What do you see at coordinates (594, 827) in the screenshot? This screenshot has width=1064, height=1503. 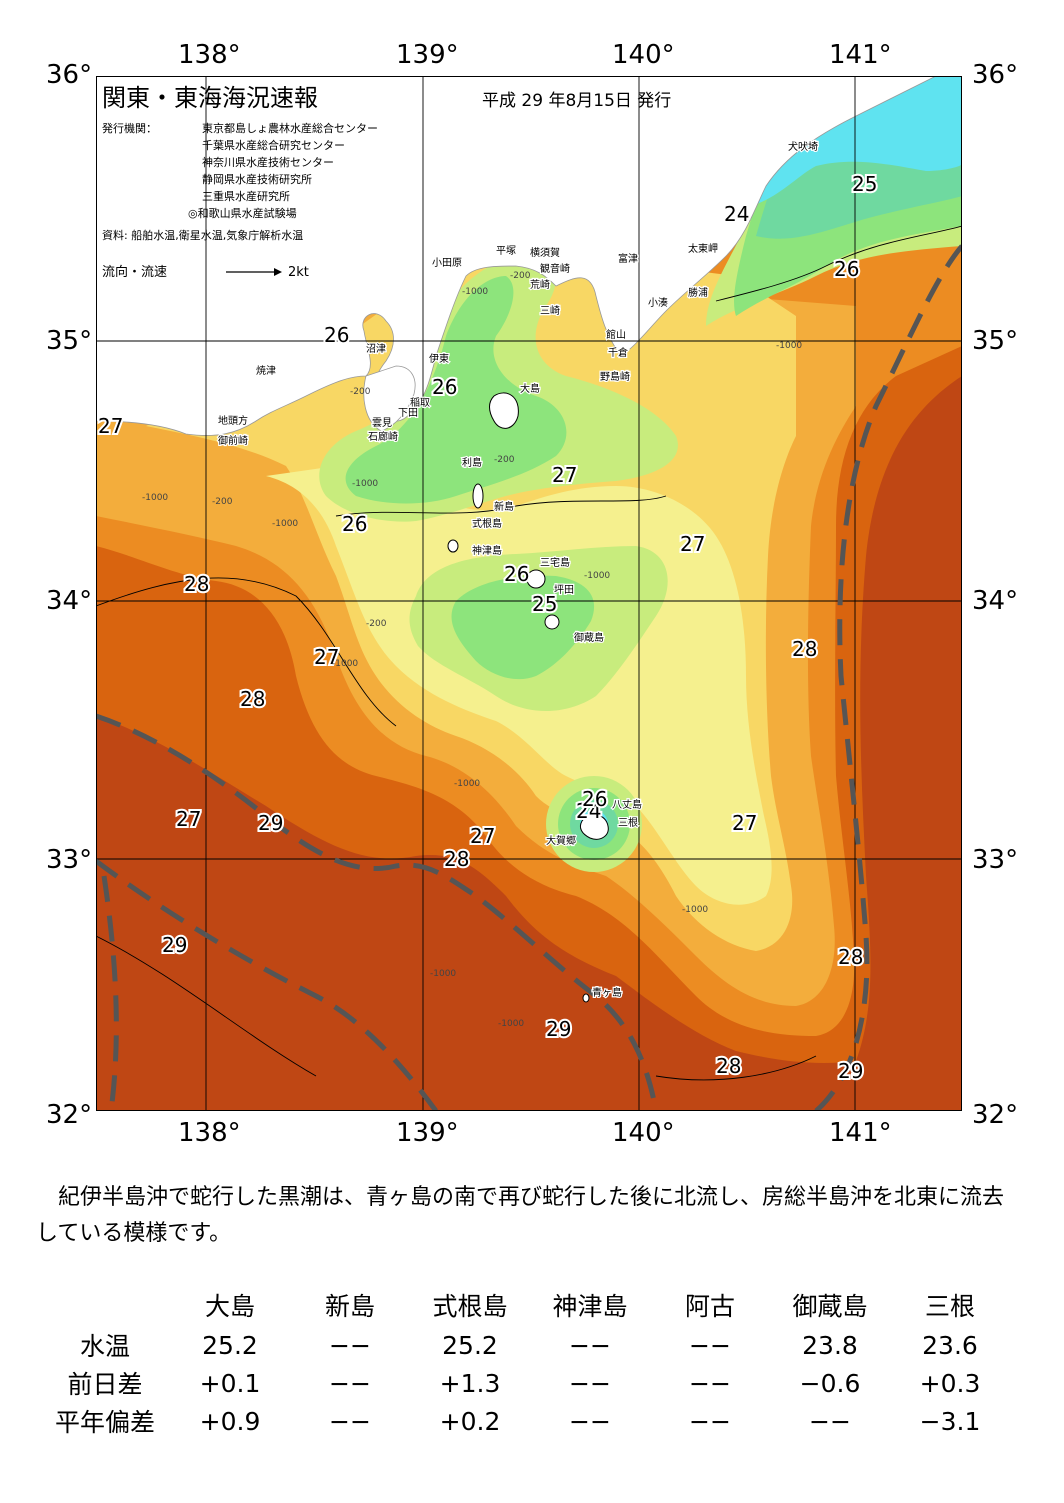 I see `hachijojima-island` at bounding box center [594, 827].